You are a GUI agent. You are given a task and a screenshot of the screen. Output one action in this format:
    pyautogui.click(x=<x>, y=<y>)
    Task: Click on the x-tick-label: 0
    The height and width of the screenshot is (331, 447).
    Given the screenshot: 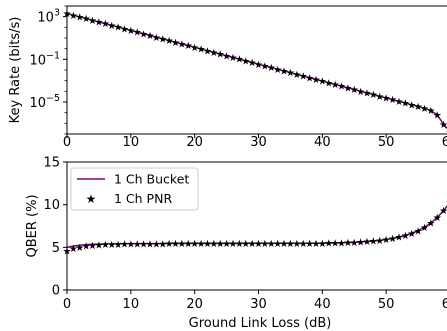 What is the action you would take?
    pyautogui.click(x=67, y=304)
    